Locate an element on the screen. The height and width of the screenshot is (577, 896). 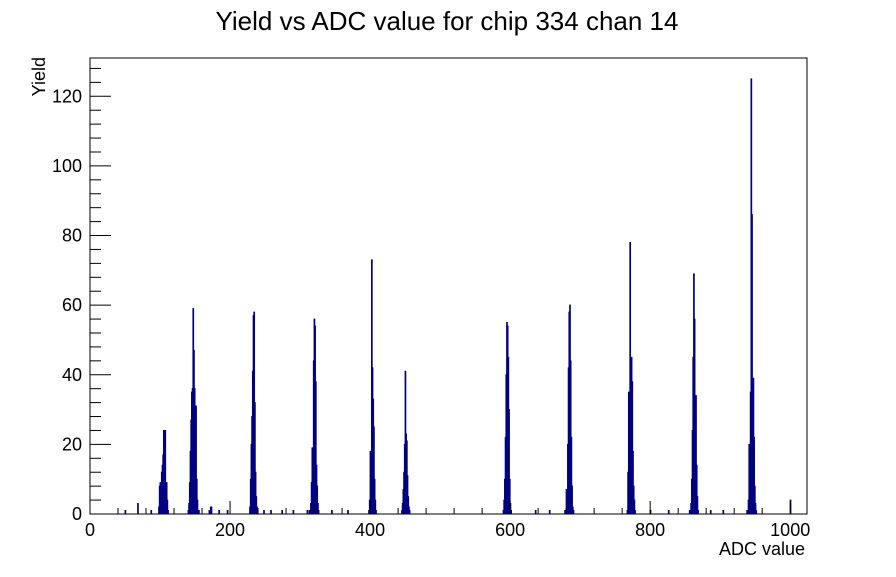
x-tick-label: 200 is located at coordinates (230, 530).